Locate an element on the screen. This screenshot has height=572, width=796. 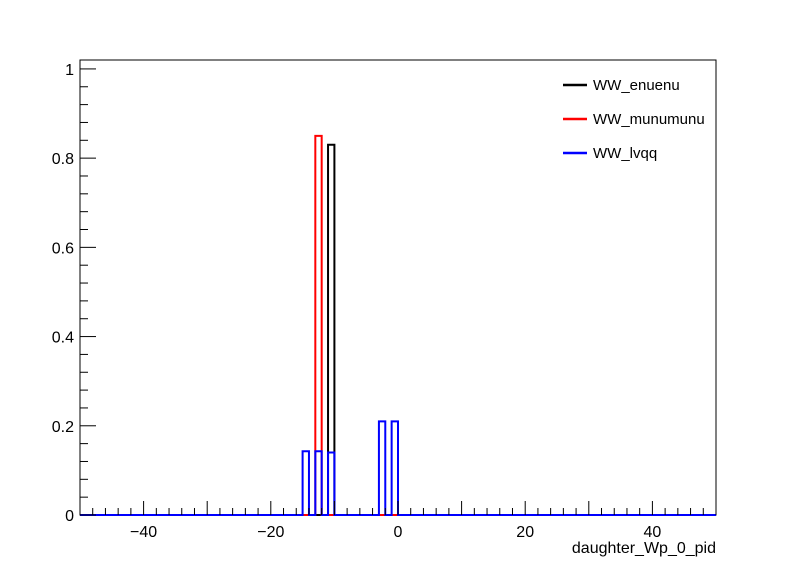
legend-entry-WW_enuenu: WW_enuenu is located at coordinates (636, 85).